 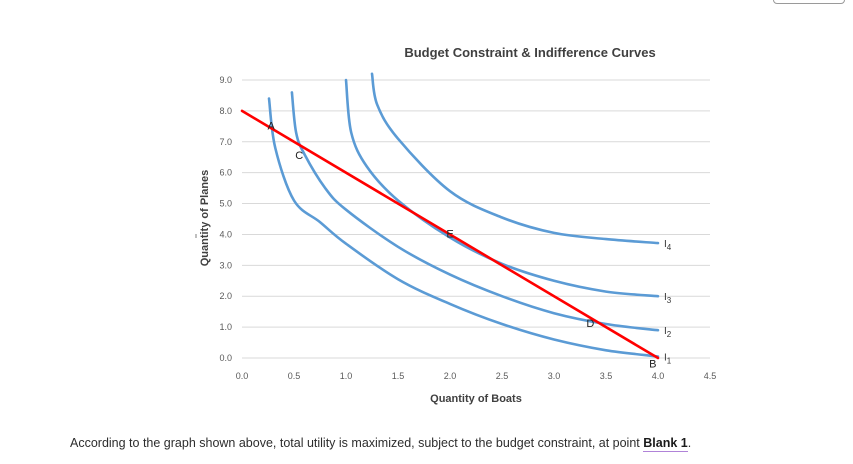 I want to click on curve-label-1: I1, so click(x=668, y=358).